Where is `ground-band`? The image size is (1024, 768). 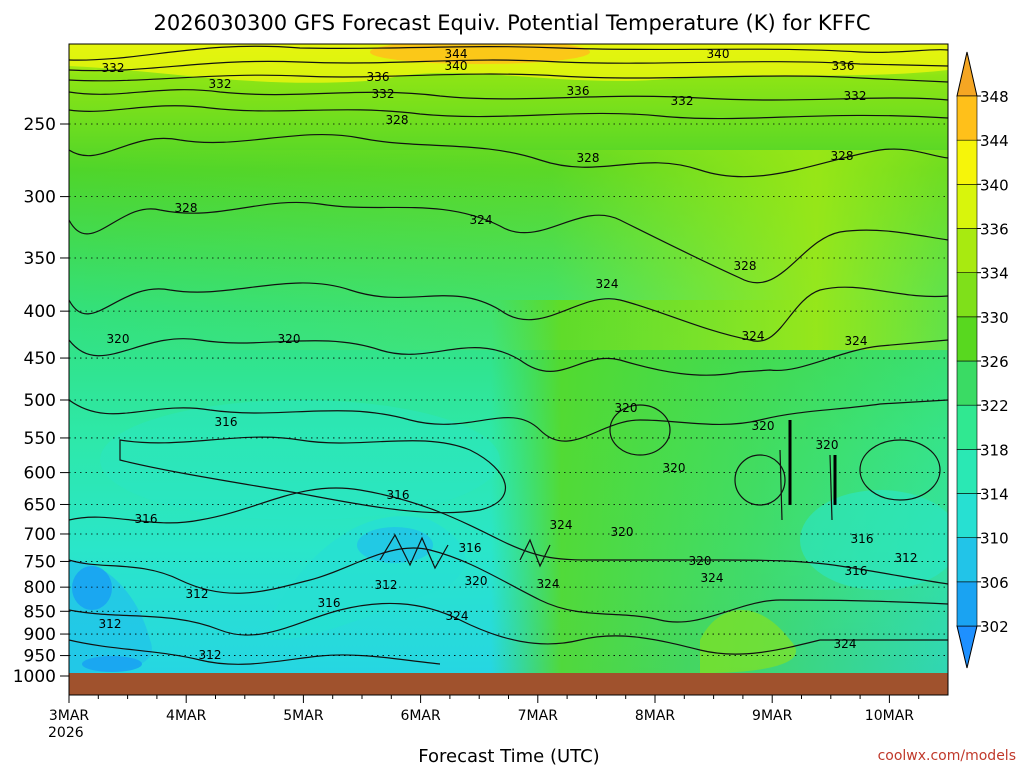
ground-band is located at coordinates (508, 684).